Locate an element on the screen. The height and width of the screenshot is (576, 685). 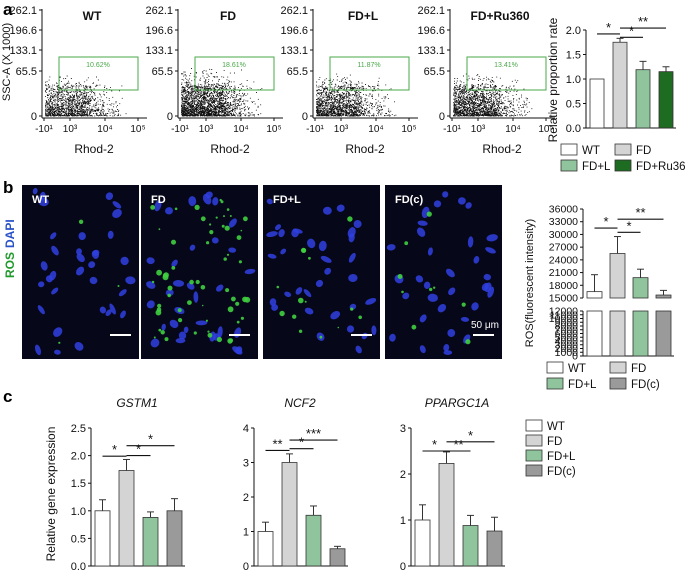
y-tick-label: 36000 is located at coordinates (563, 210).